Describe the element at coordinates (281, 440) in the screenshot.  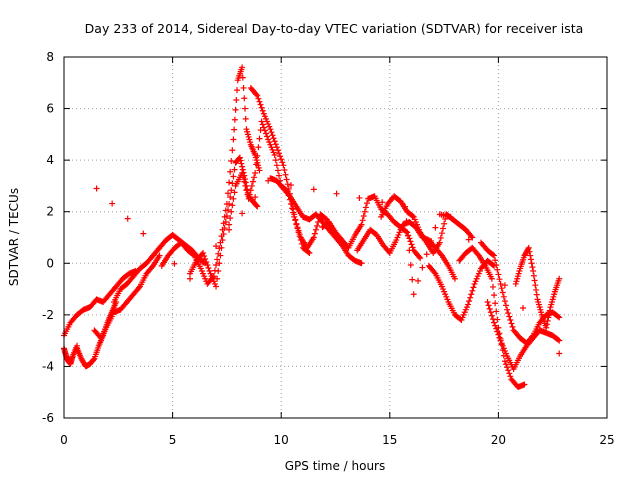
I see `x-tick-label: 10` at that location.